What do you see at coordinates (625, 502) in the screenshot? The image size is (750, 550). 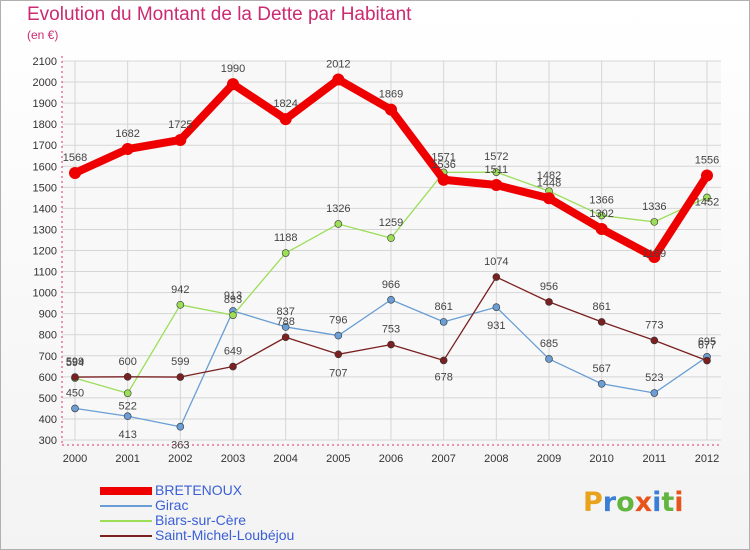 I see `logo-letter: o` at bounding box center [625, 502].